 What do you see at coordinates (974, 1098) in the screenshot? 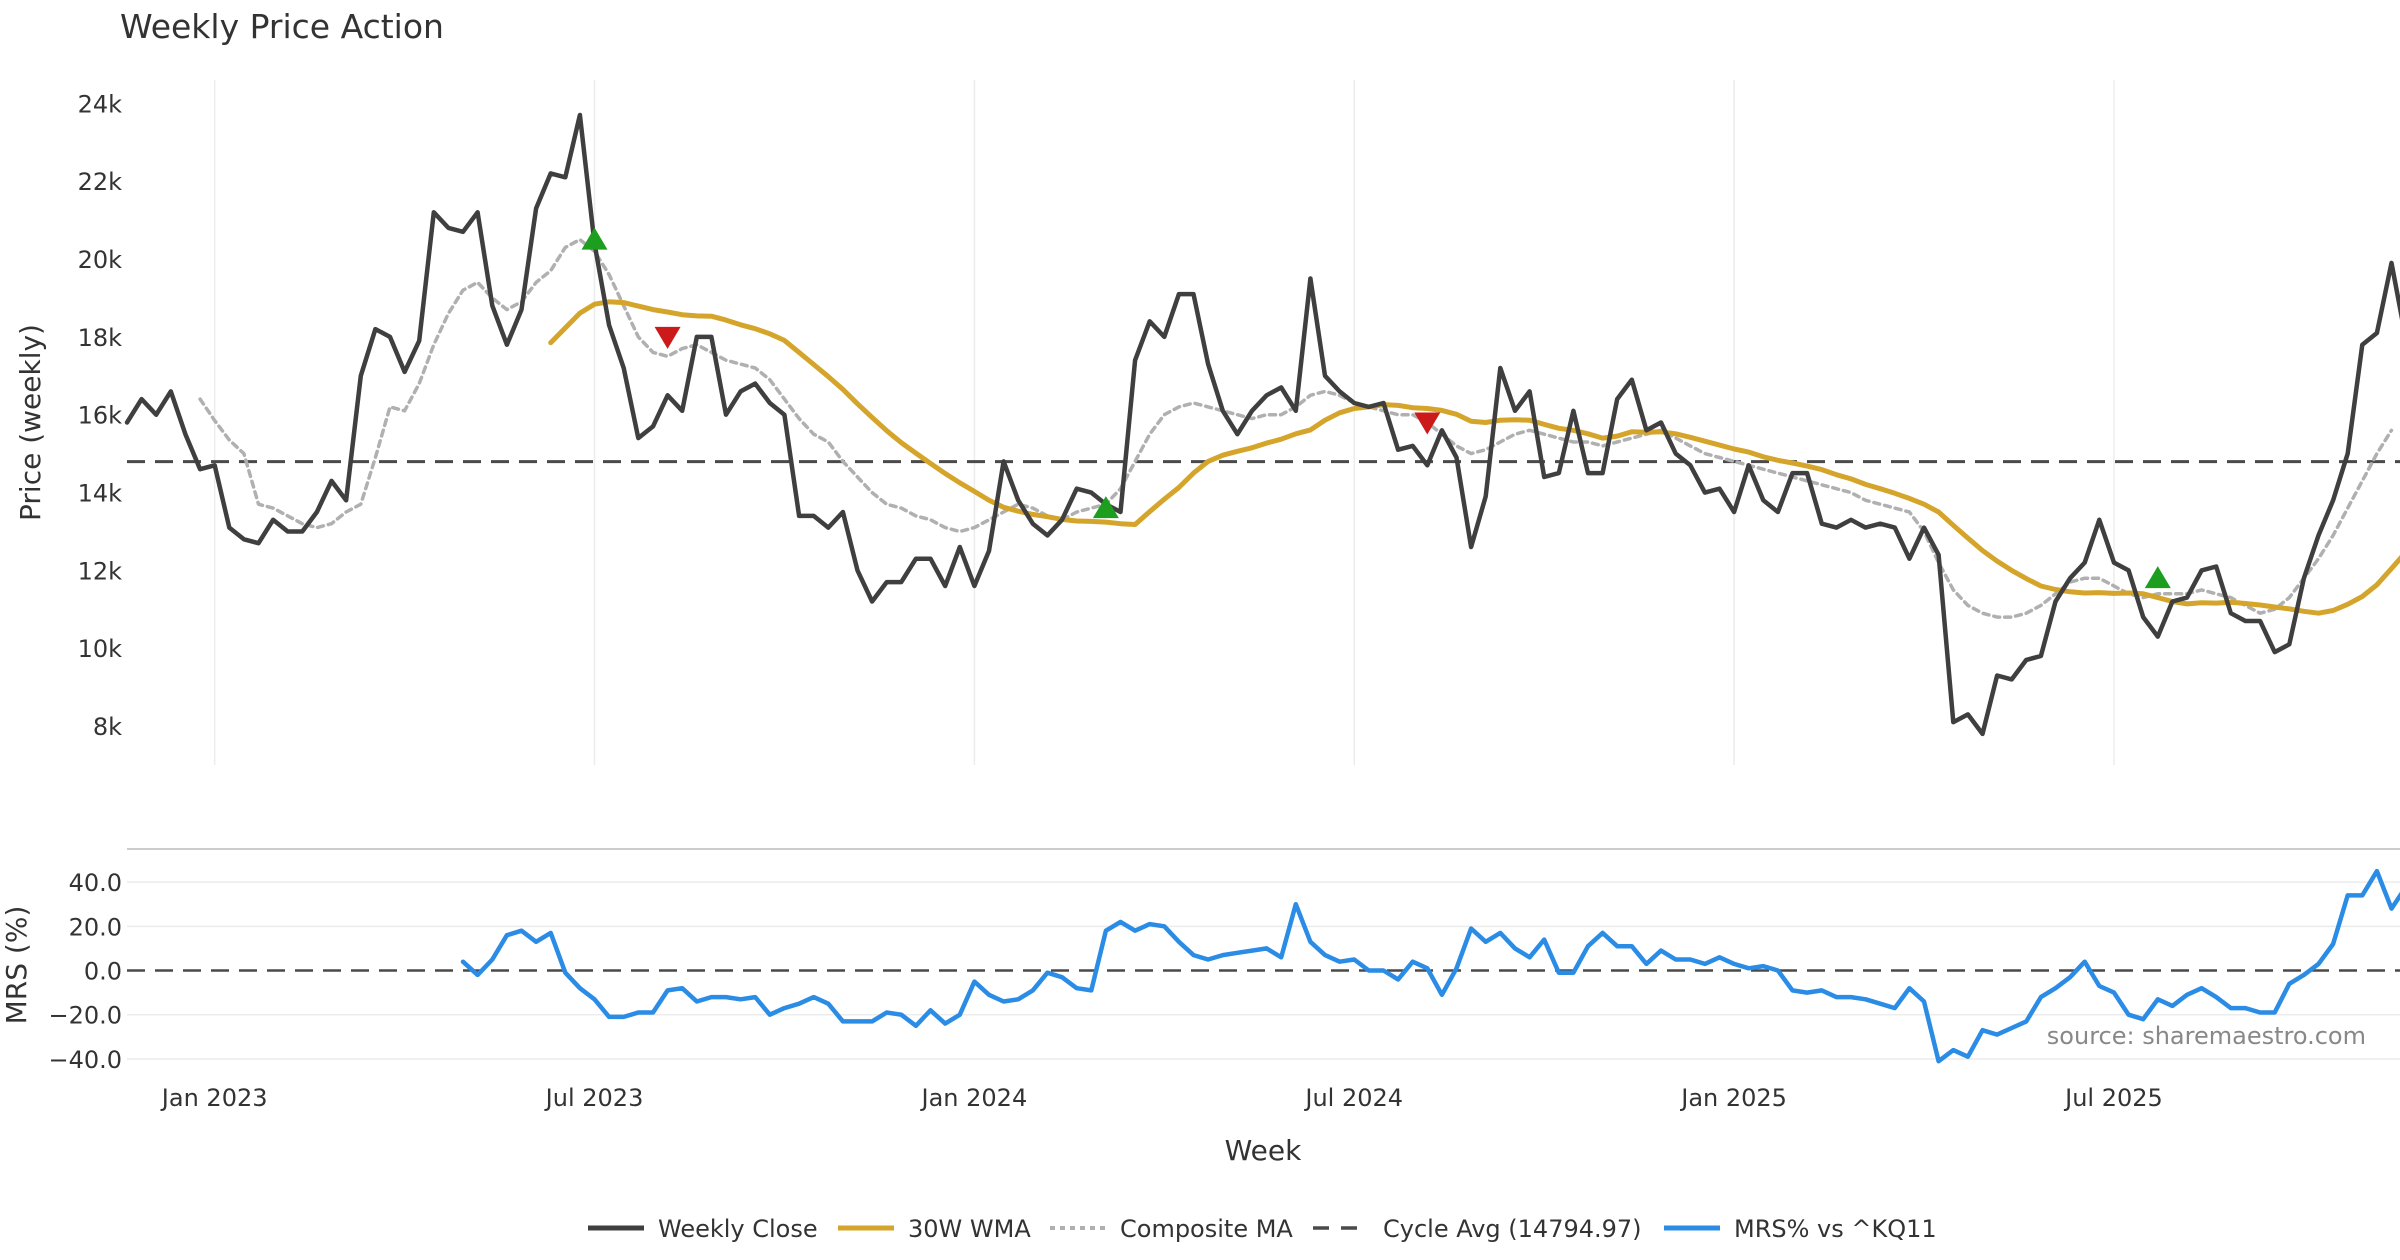
I see `x-tick-label: Jan 2024` at bounding box center [974, 1098].